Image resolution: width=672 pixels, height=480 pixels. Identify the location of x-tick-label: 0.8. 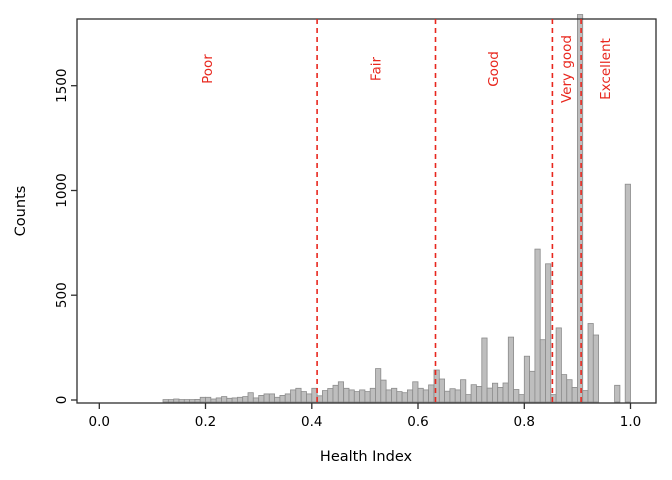
(524, 422).